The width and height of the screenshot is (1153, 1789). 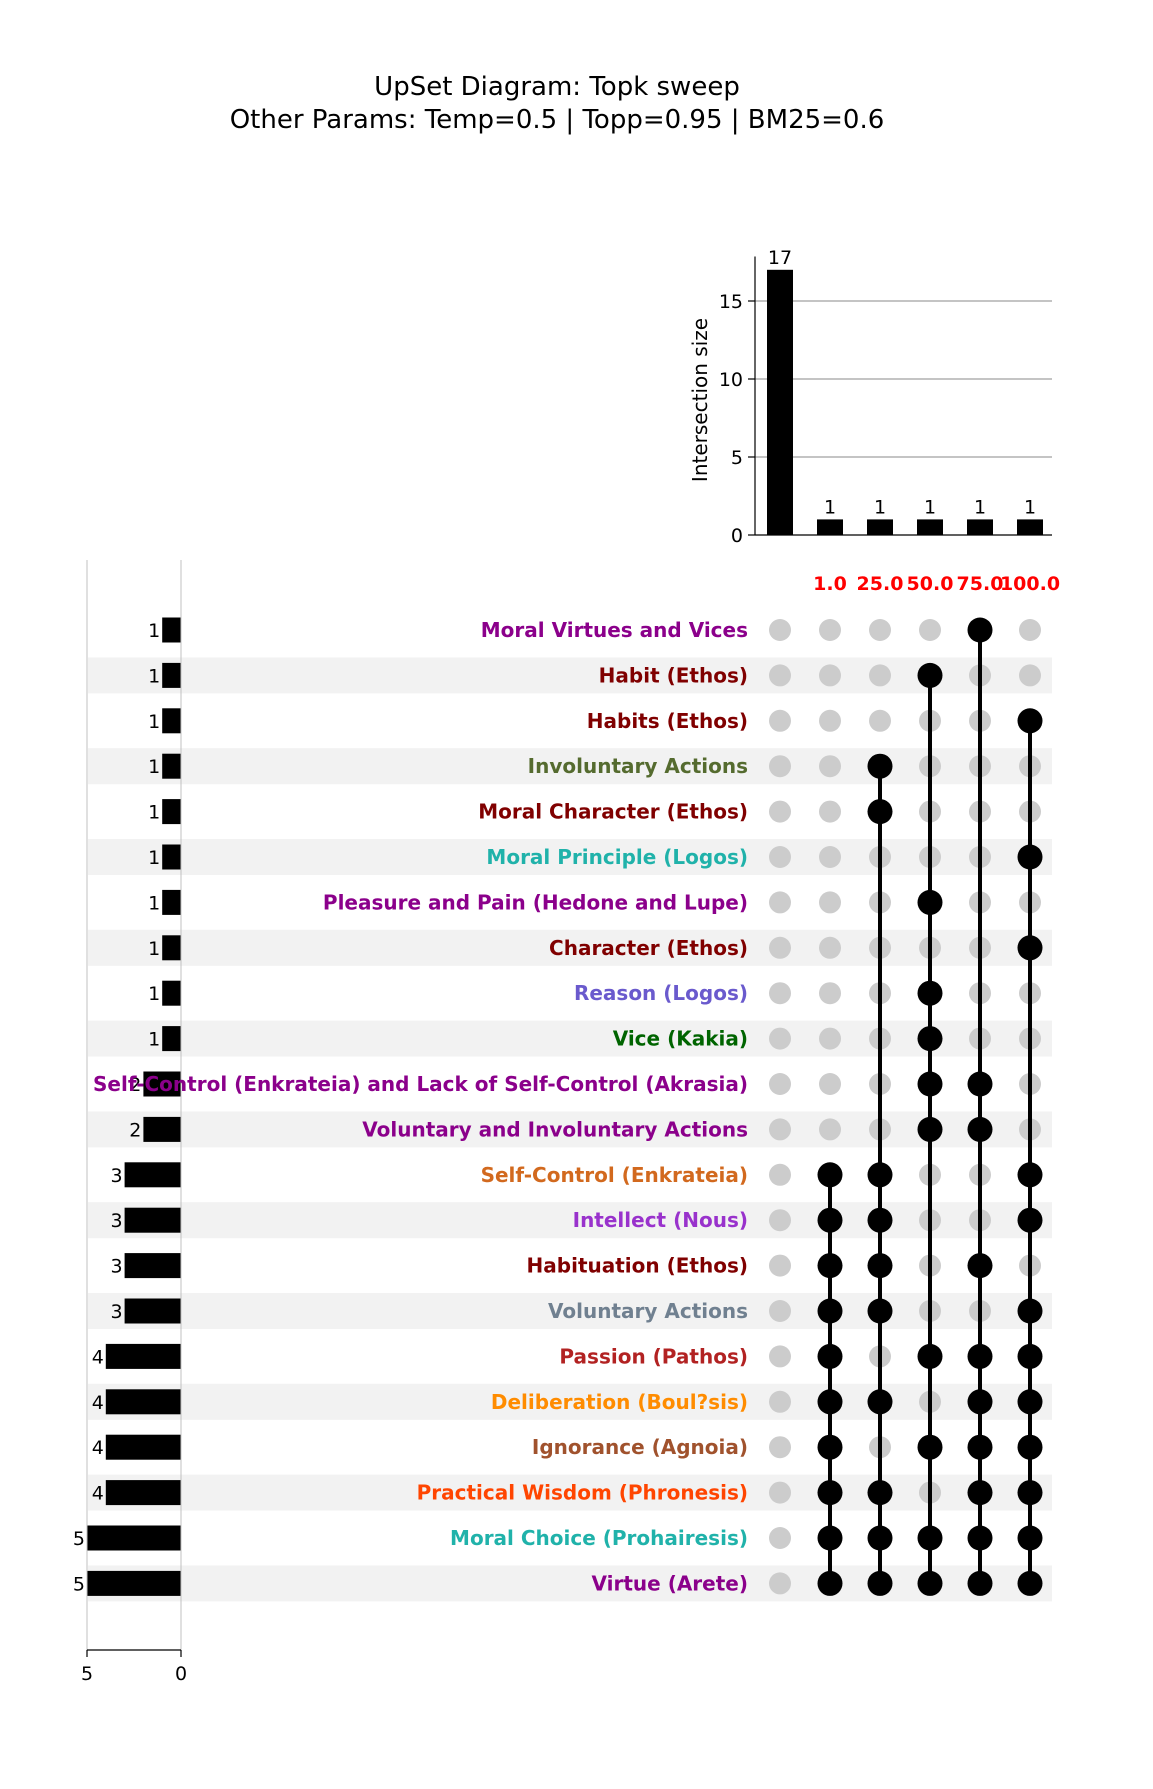 I want to click on y-tick-label: 0, so click(x=737, y=536).